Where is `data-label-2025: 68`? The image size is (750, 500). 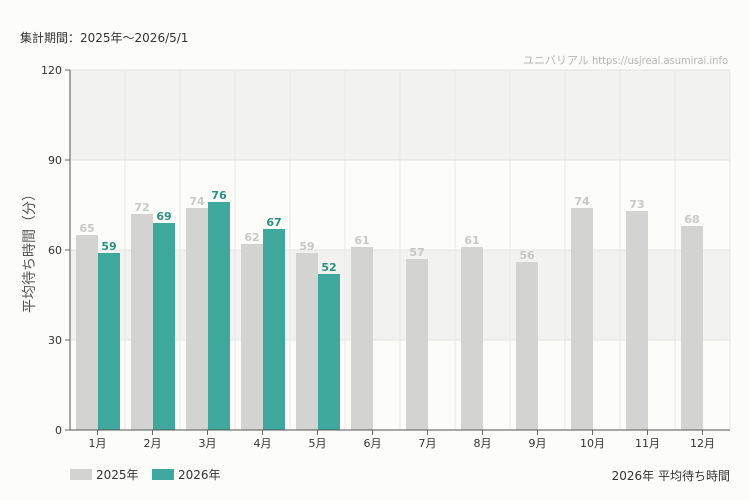
data-label-2025: 68 is located at coordinates (691, 219).